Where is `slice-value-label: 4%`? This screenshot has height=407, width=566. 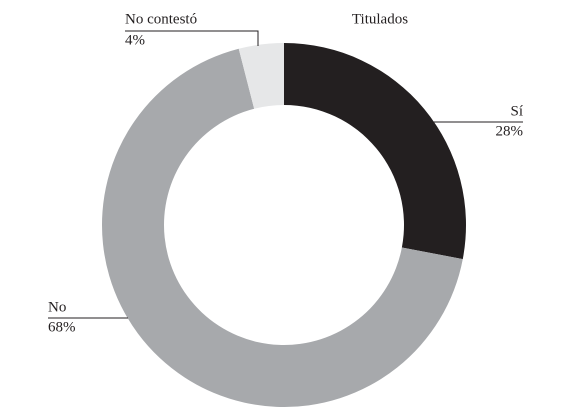 slice-value-label: 4% is located at coordinates (135, 40).